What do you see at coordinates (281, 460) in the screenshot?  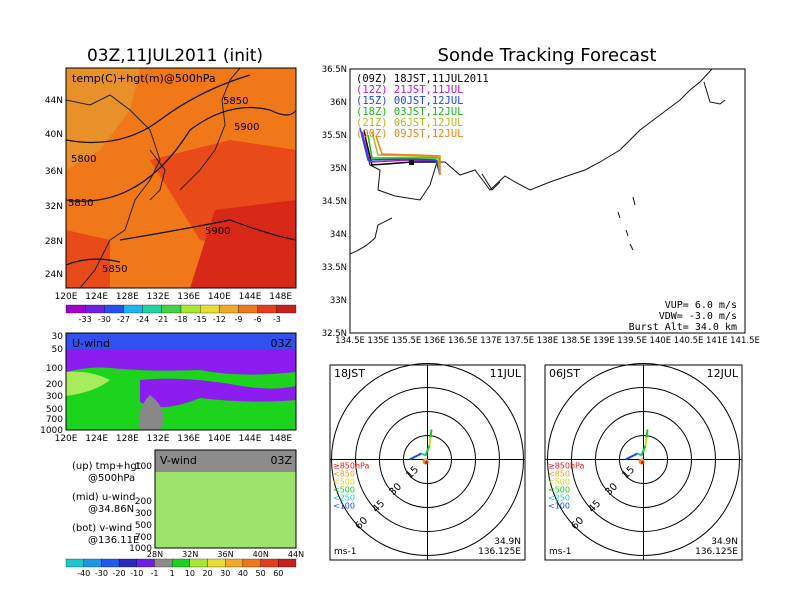 I see `v-time: 03Z` at bounding box center [281, 460].